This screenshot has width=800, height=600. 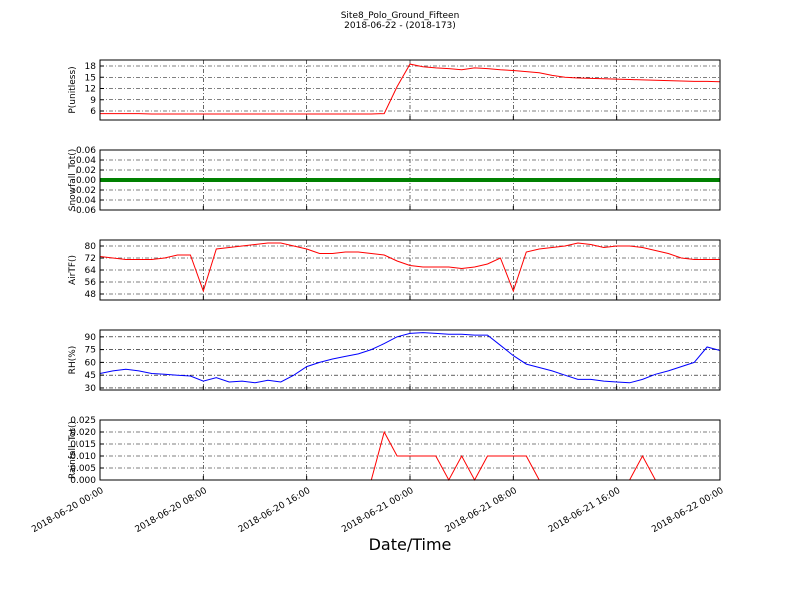 I want to click on y-tick-label: 64, so click(x=91, y=271).